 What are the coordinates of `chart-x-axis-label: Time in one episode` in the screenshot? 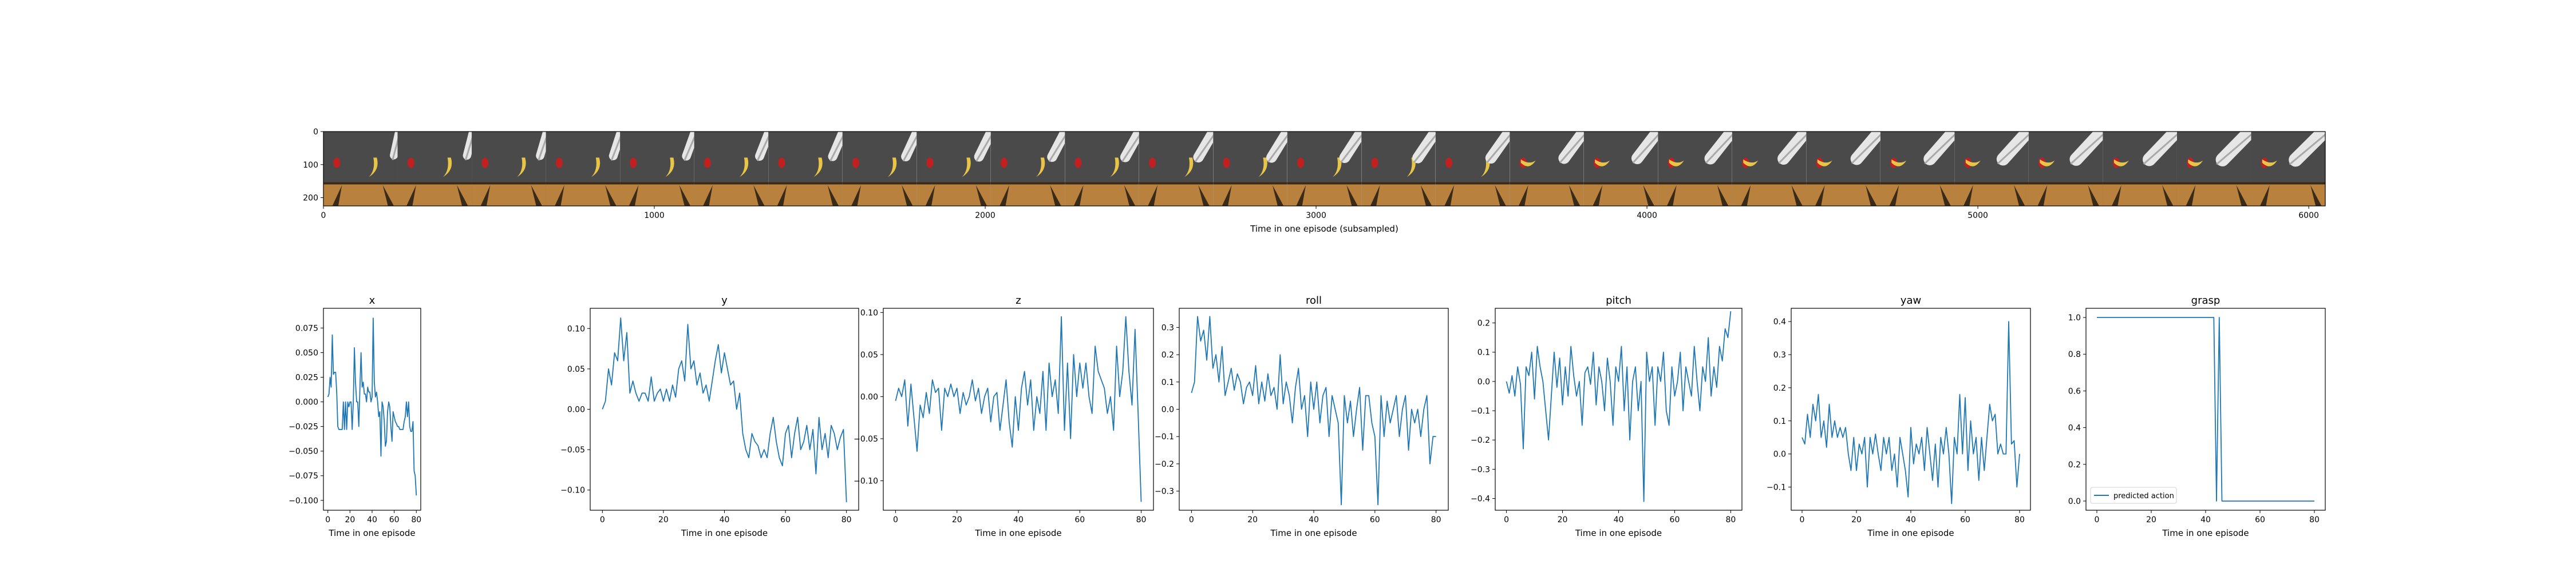 It's located at (1618, 533).